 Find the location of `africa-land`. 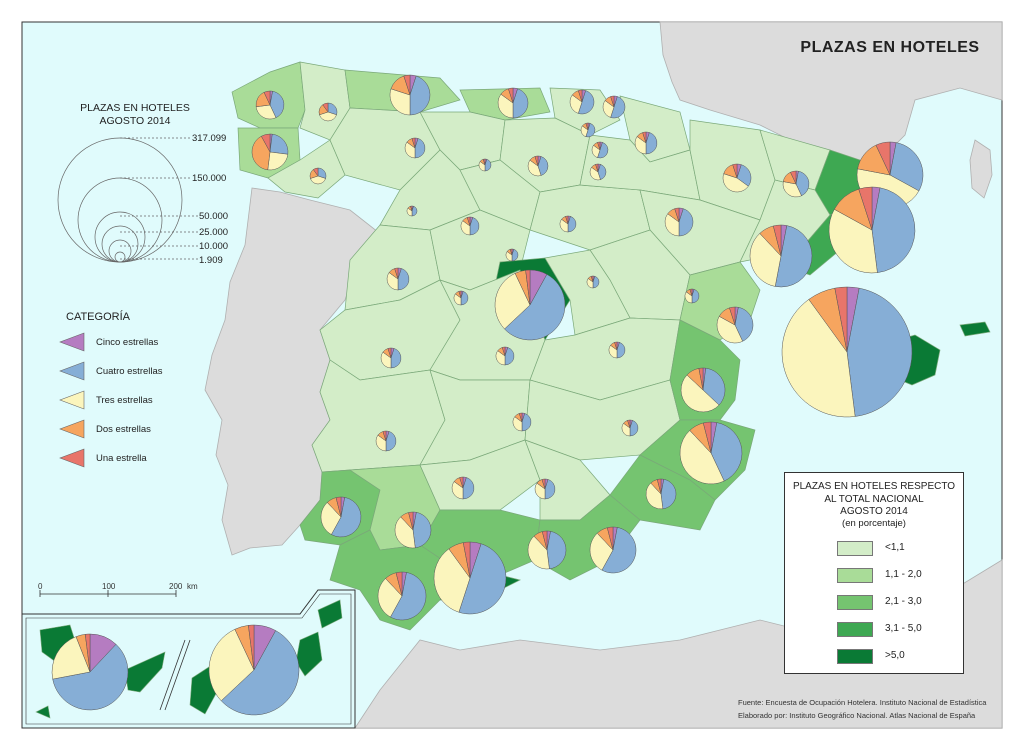

africa-land is located at coordinates (678, 644).